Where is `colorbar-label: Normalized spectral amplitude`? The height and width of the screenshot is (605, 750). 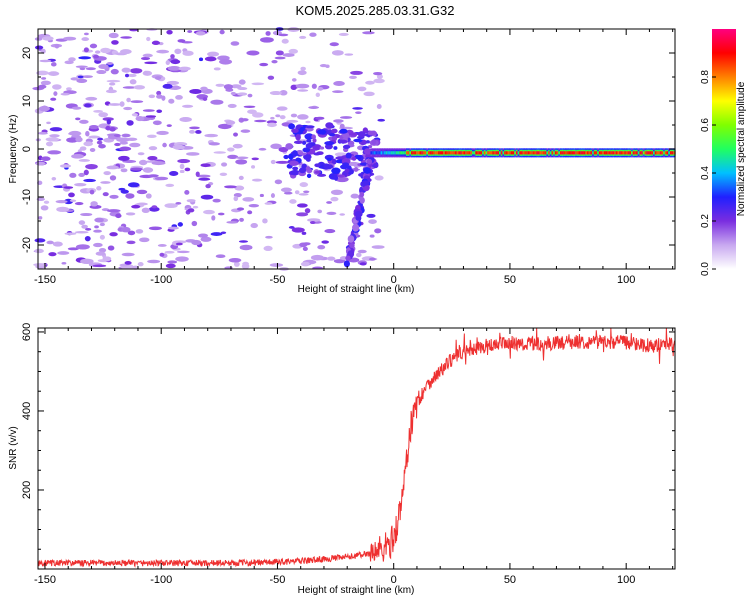 colorbar-label: Normalized spectral amplitude is located at coordinates (741, 148).